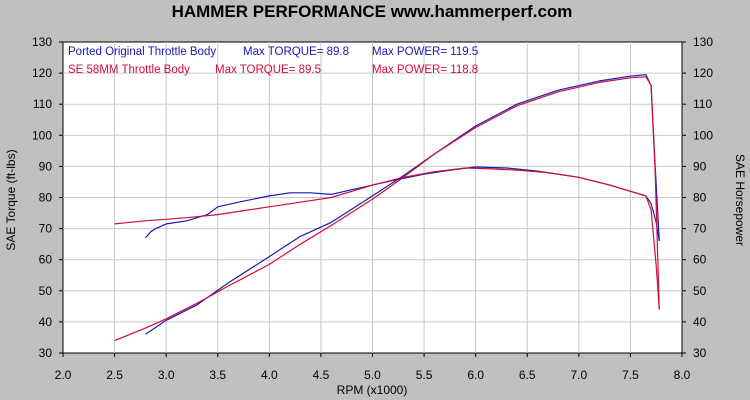 The width and height of the screenshot is (750, 400). Describe the element at coordinates (42, 135) in the screenshot. I see `y-tick-label-left: 100` at that location.